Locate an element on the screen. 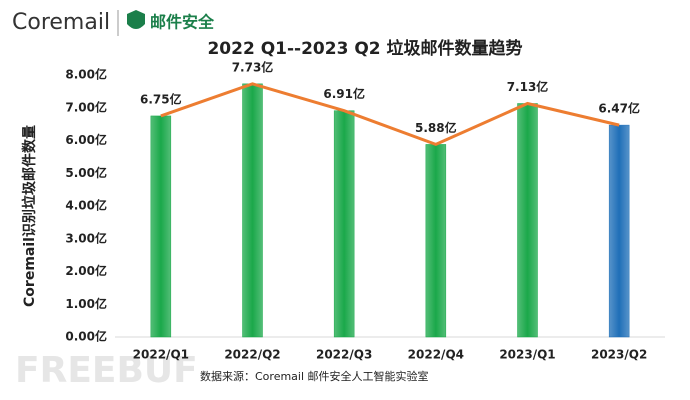 The height and width of the screenshot is (400, 690). y-tick-label: 3.00亿 is located at coordinates (86, 237).